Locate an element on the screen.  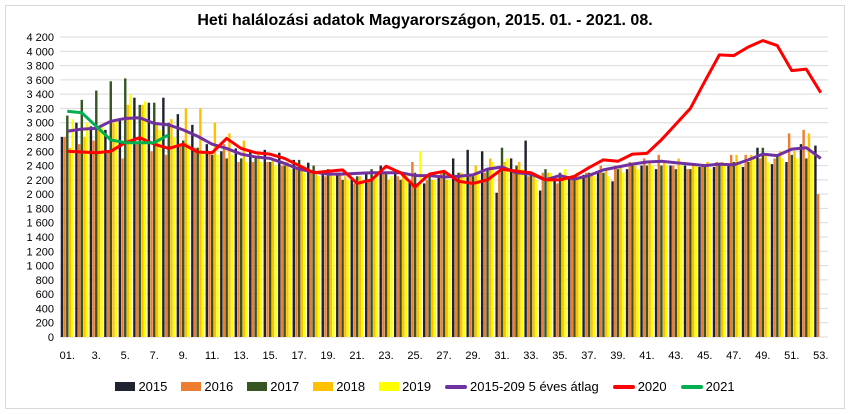
y-tick-label: 800 is located at coordinates (45, 281).